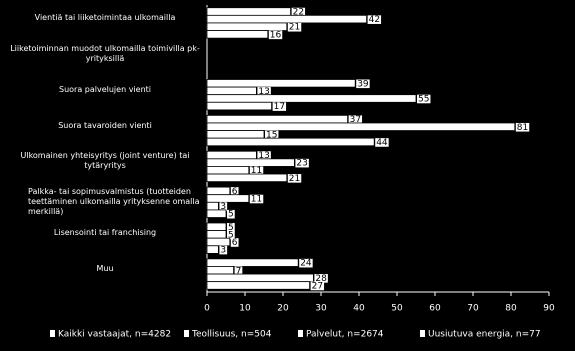 The width and height of the screenshot is (575, 351). What do you see at coordinates (114, 335) in the screenshot?
I see `legend-label: Kaikki vastaajat, n=4282` at bounding box center [114, 335].